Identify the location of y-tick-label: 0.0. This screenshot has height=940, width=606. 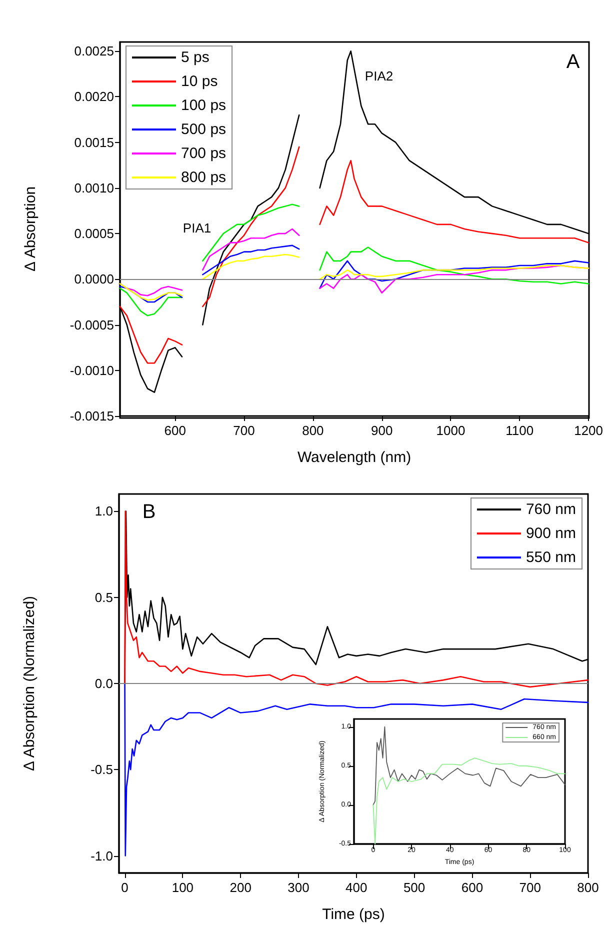
(103, 683).